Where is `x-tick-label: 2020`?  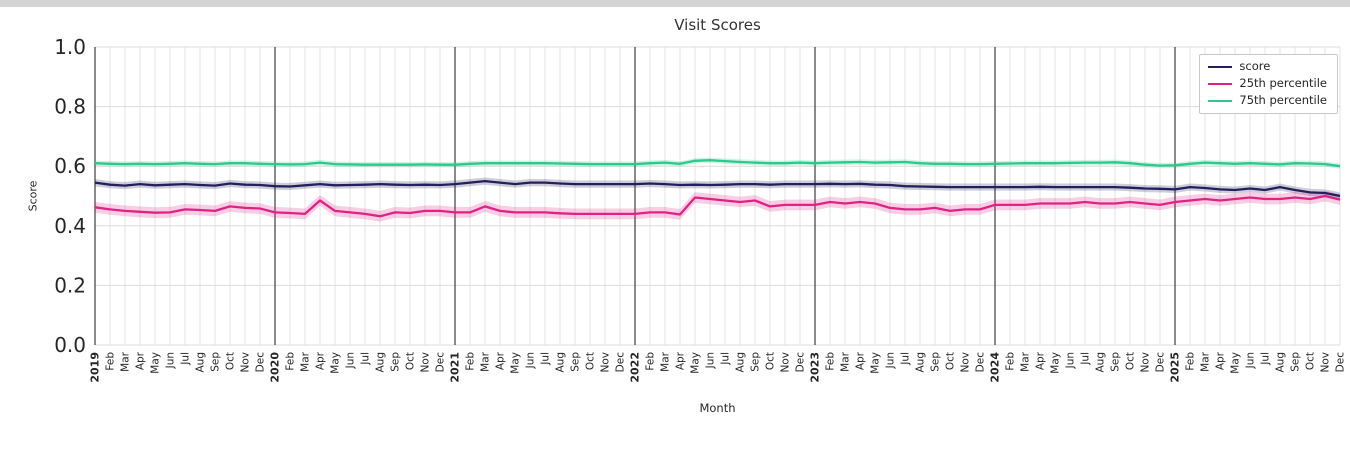
x-tick-label: 2020 is located at coordinates (275, 367).